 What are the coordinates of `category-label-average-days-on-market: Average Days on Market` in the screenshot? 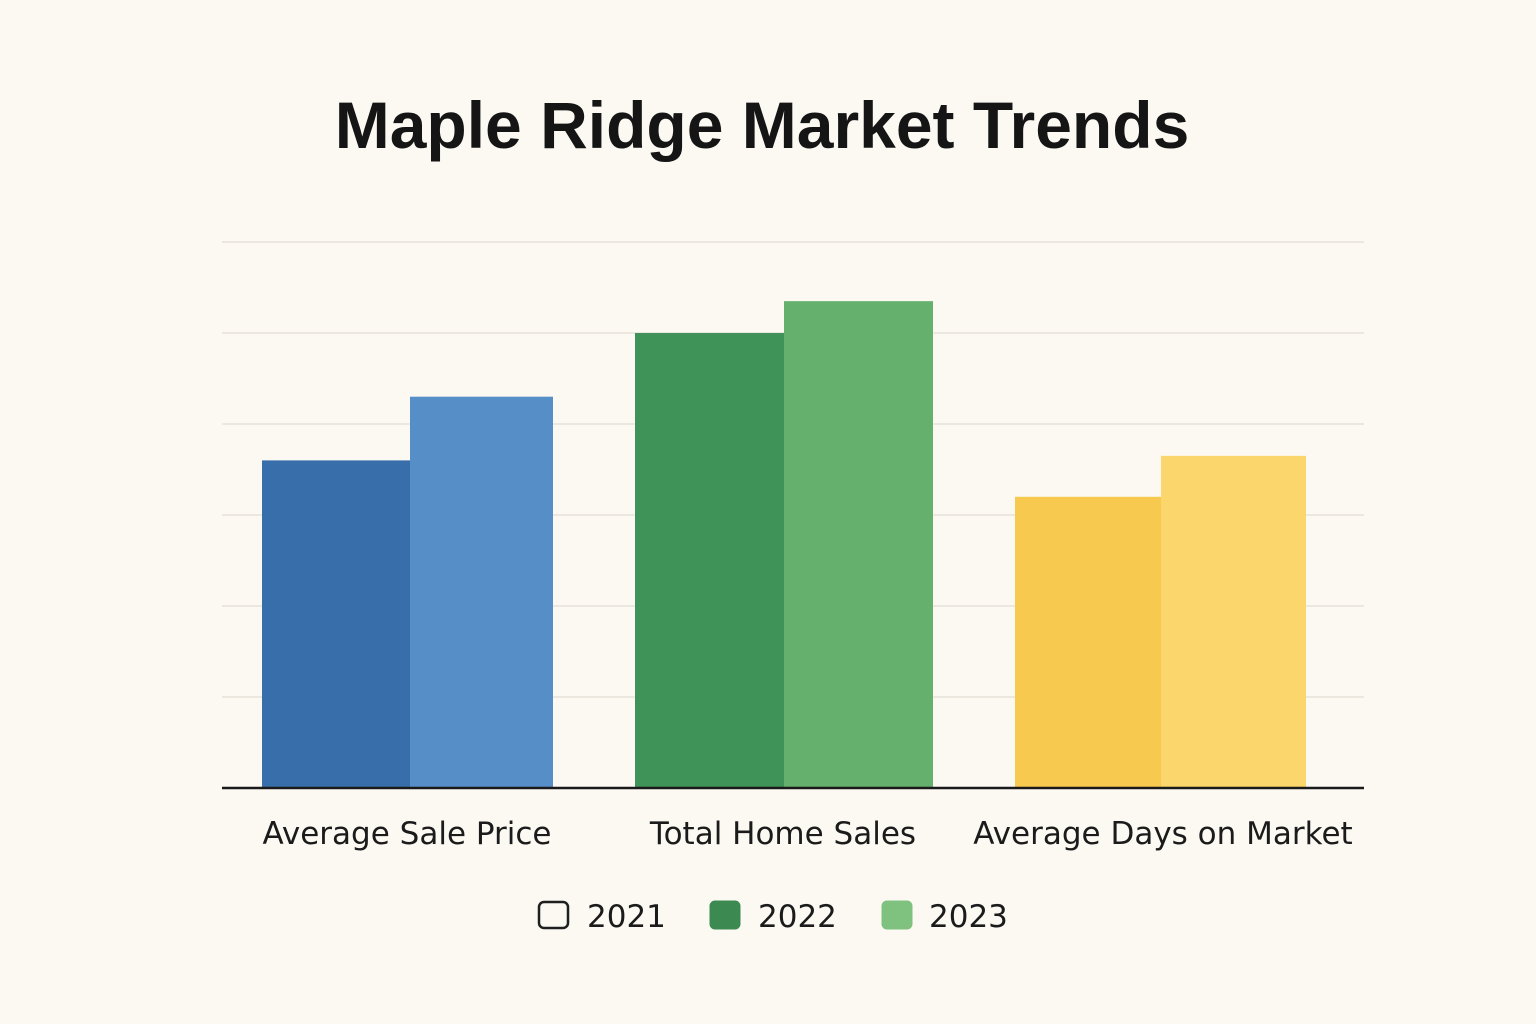 It's located at (1162, 834).